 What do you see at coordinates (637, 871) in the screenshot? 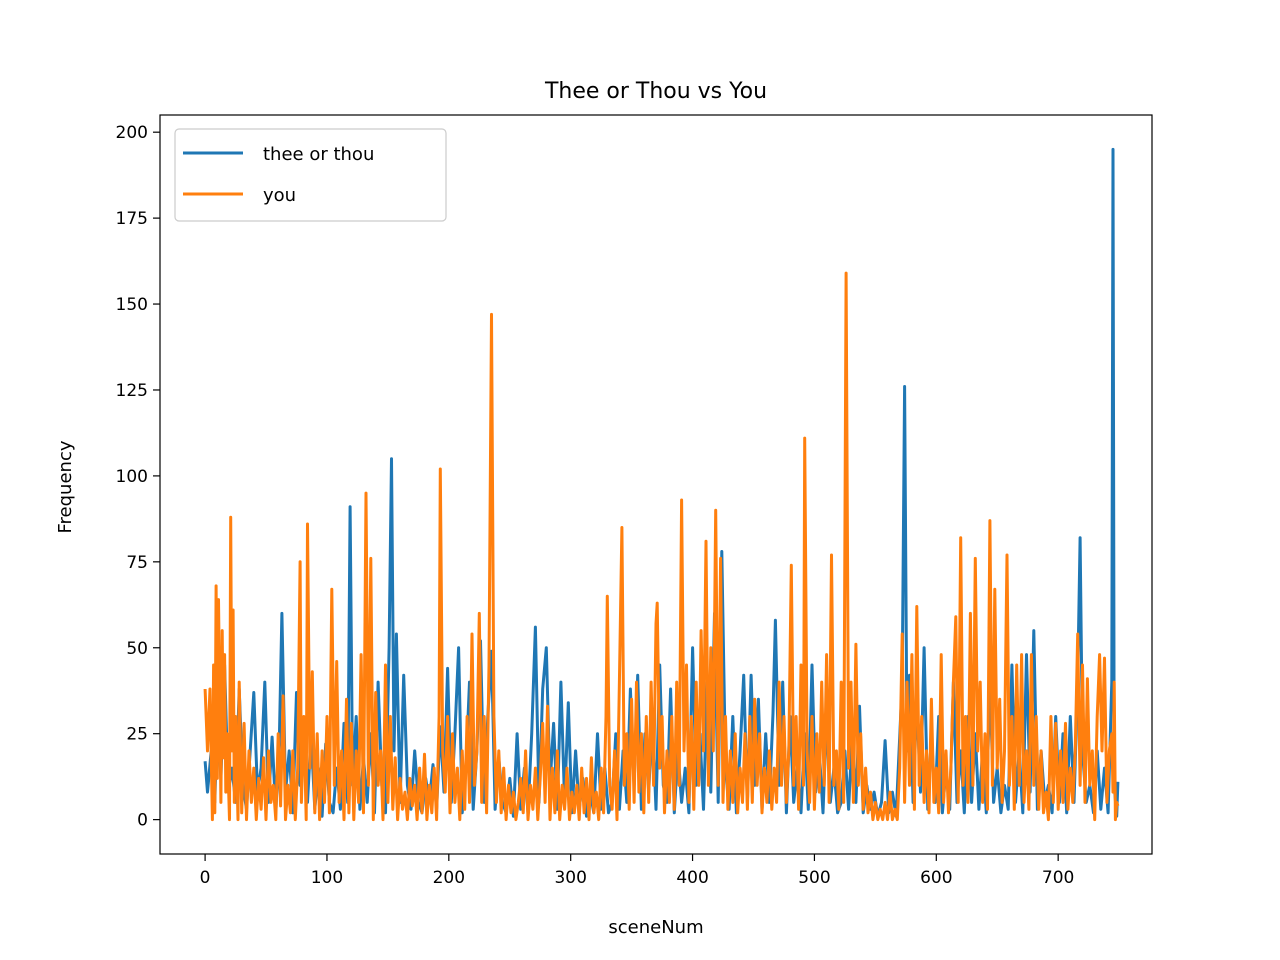
I see `x-axis: 0 100 200 300 400 500 600 700` at bounding box center [637, 871].